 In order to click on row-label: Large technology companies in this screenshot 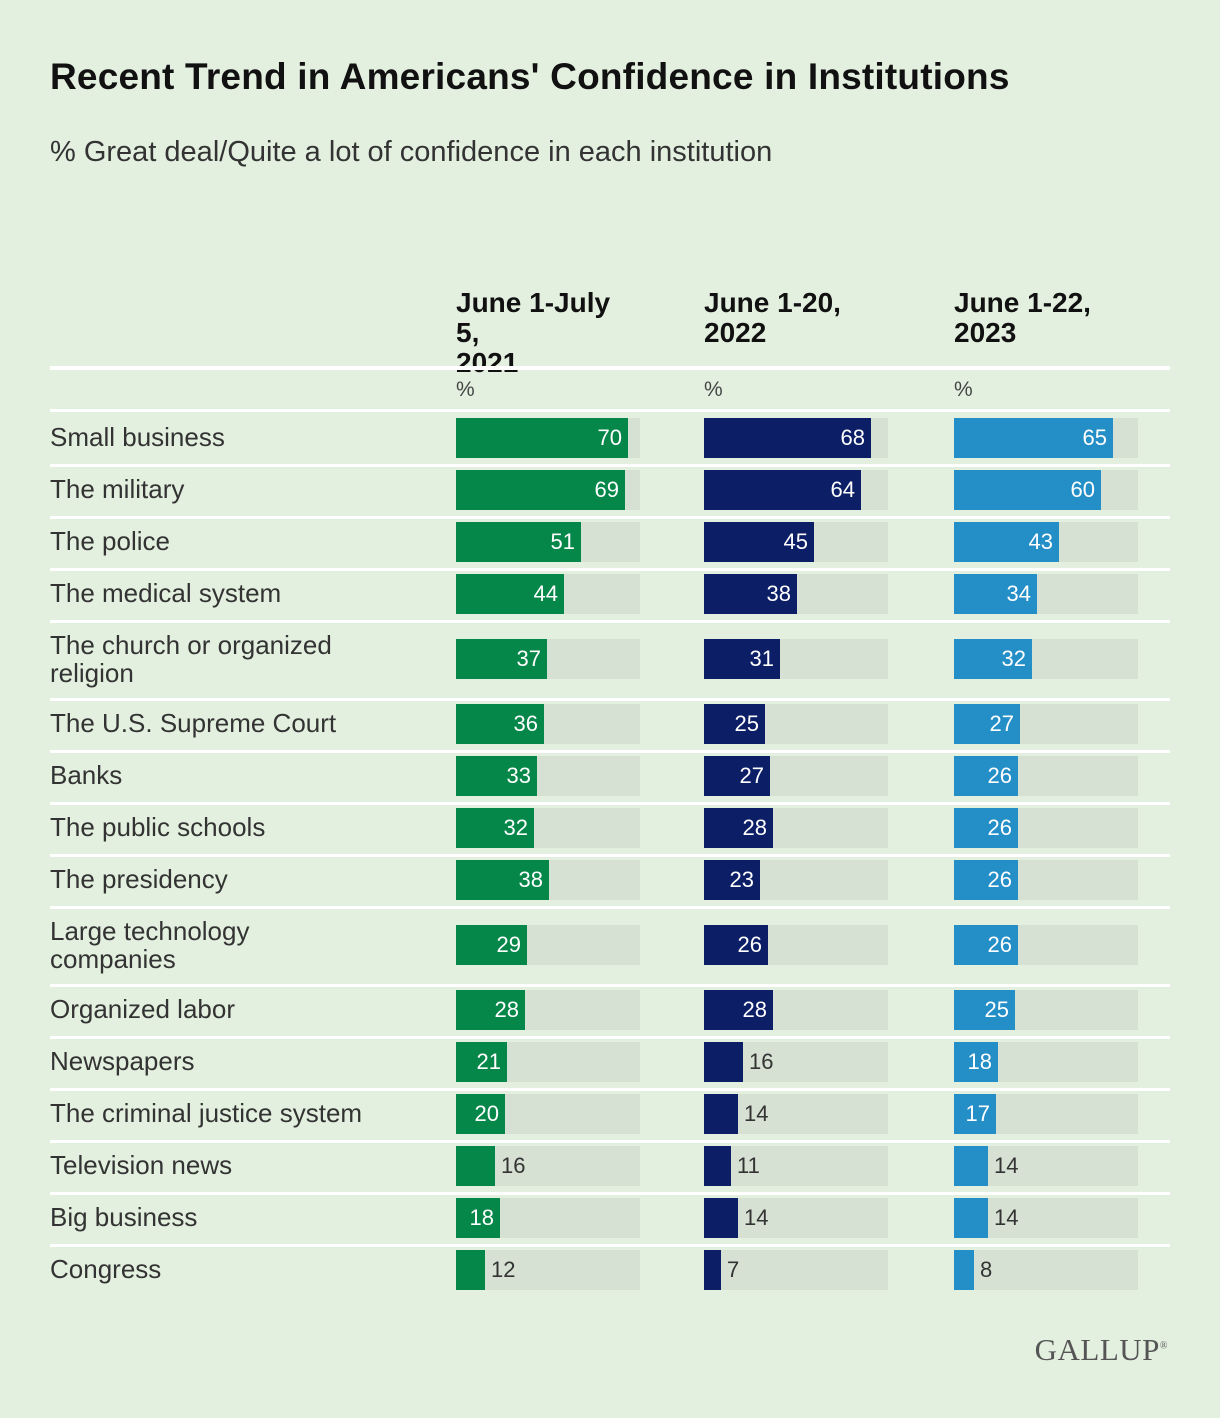, I will do `click(150, 945)`.